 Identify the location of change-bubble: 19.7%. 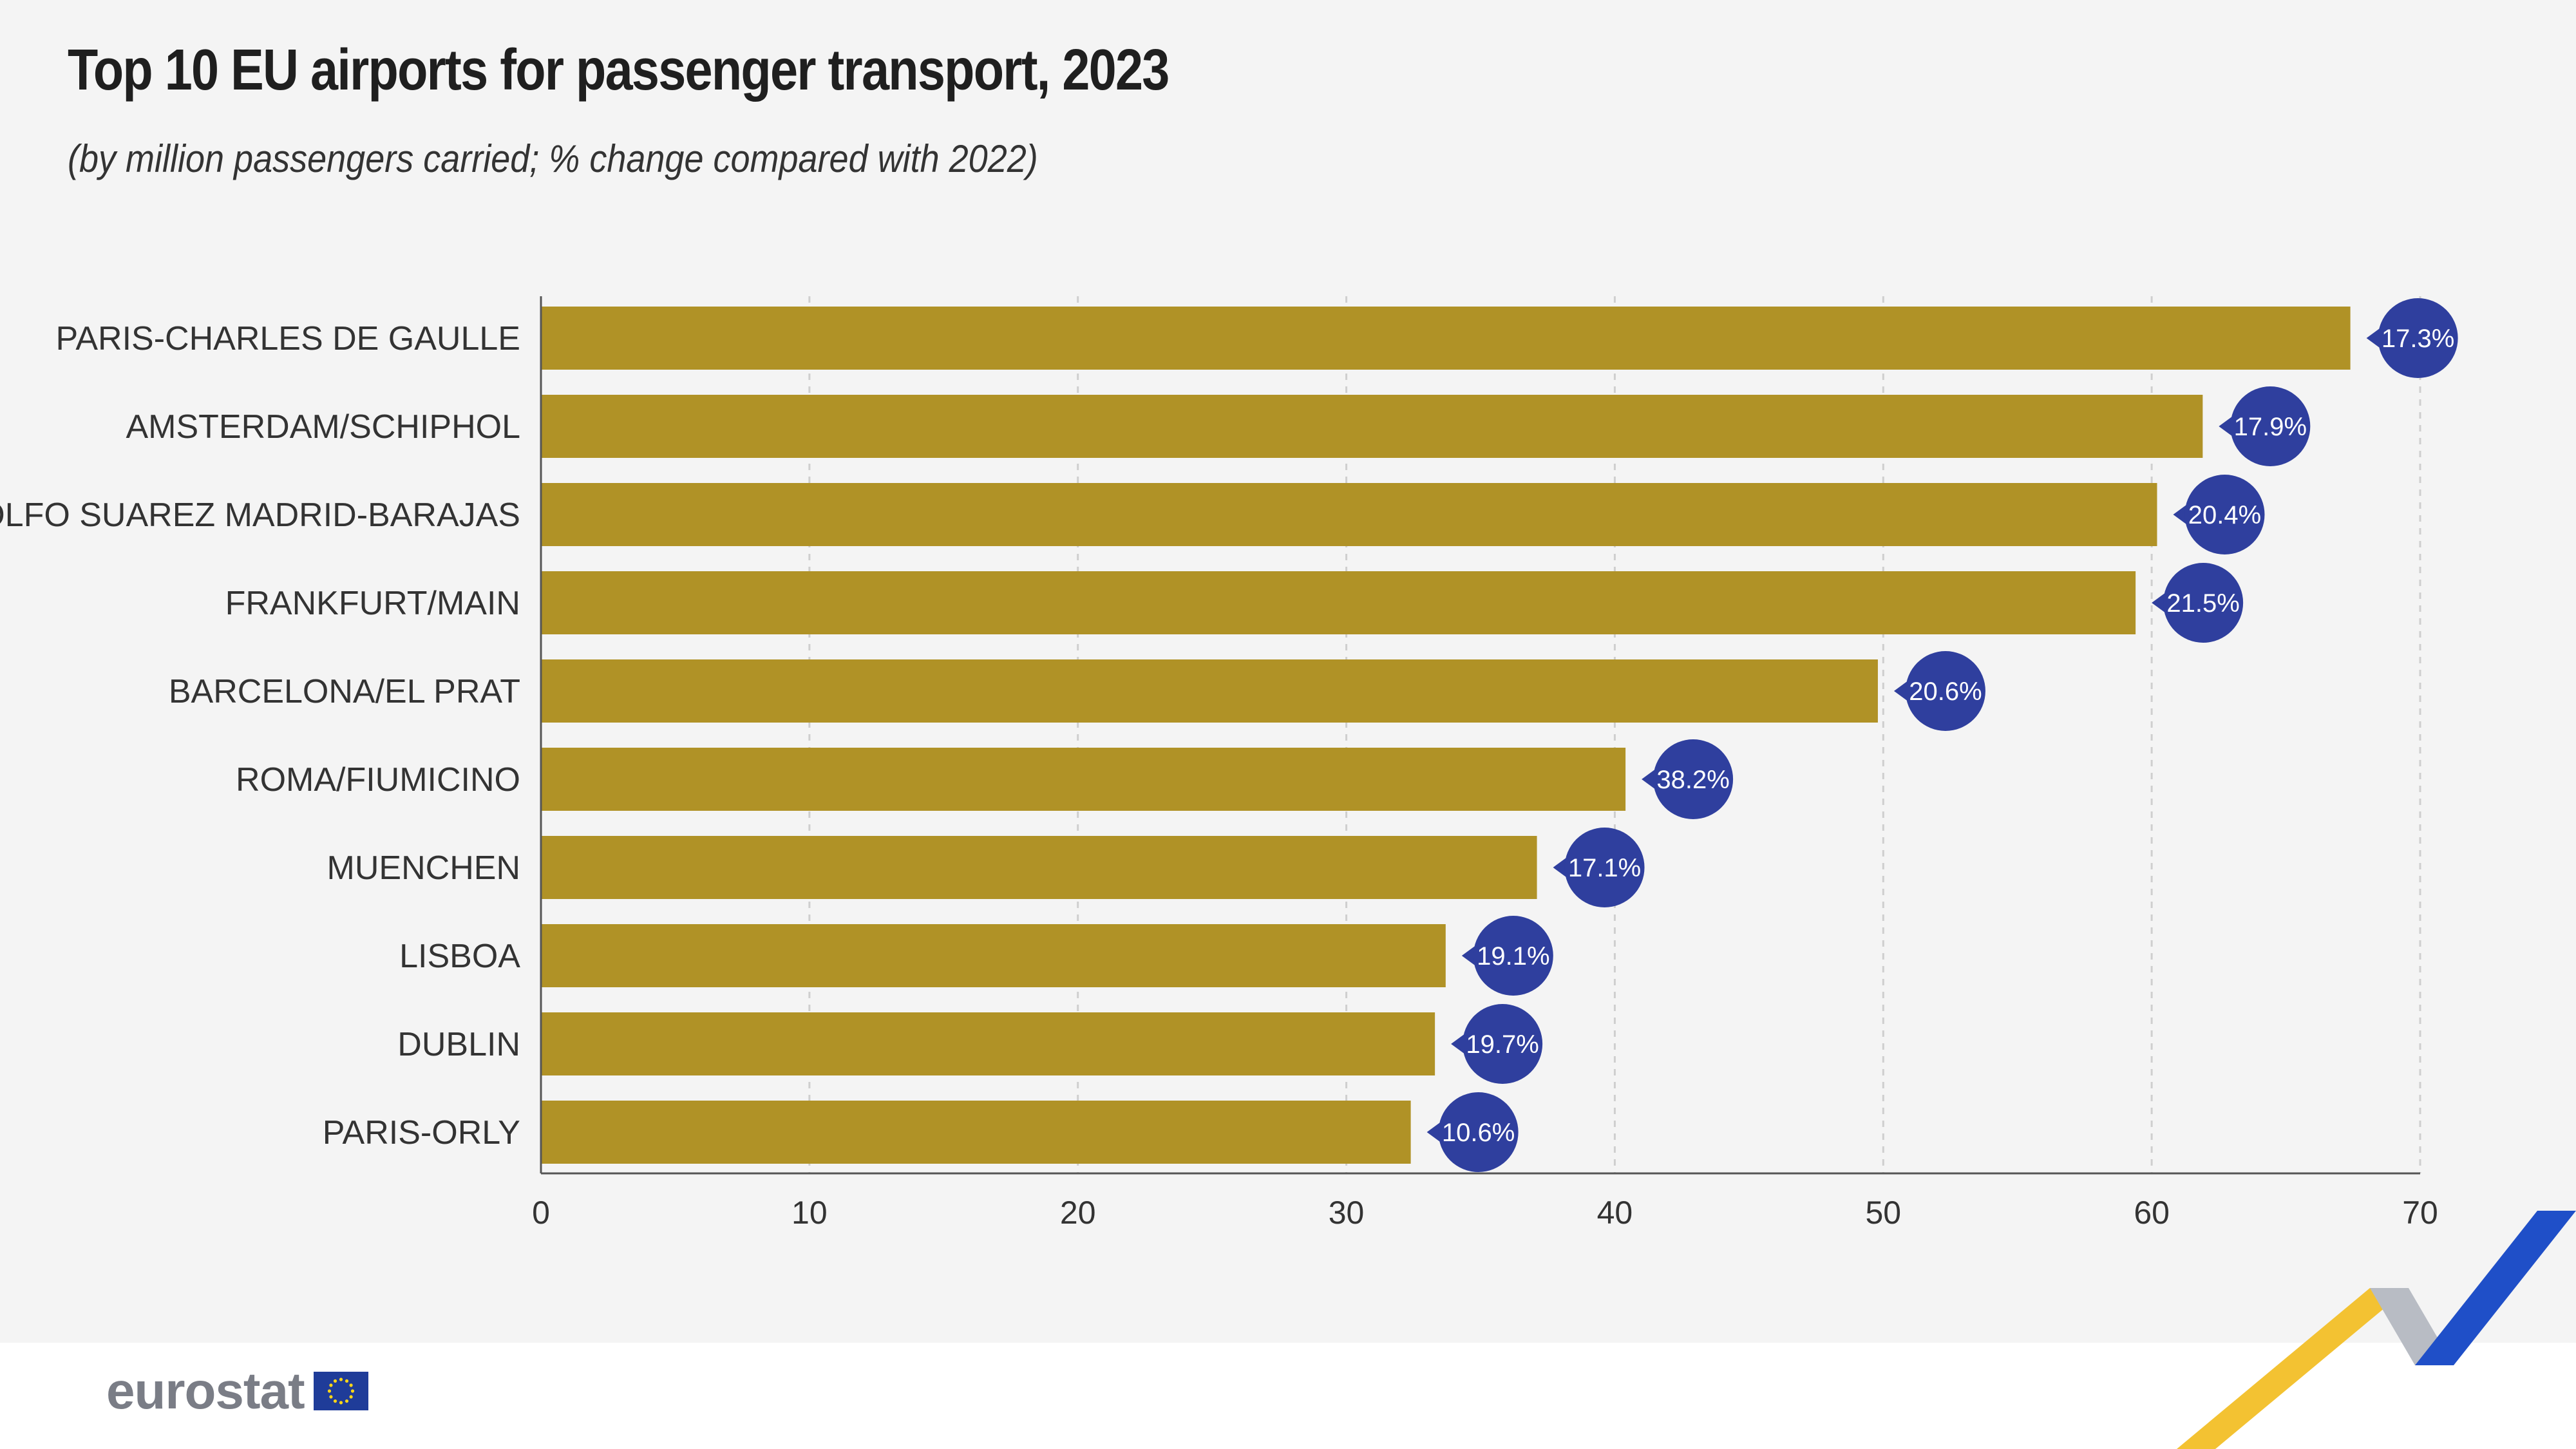
(1497, 1044).